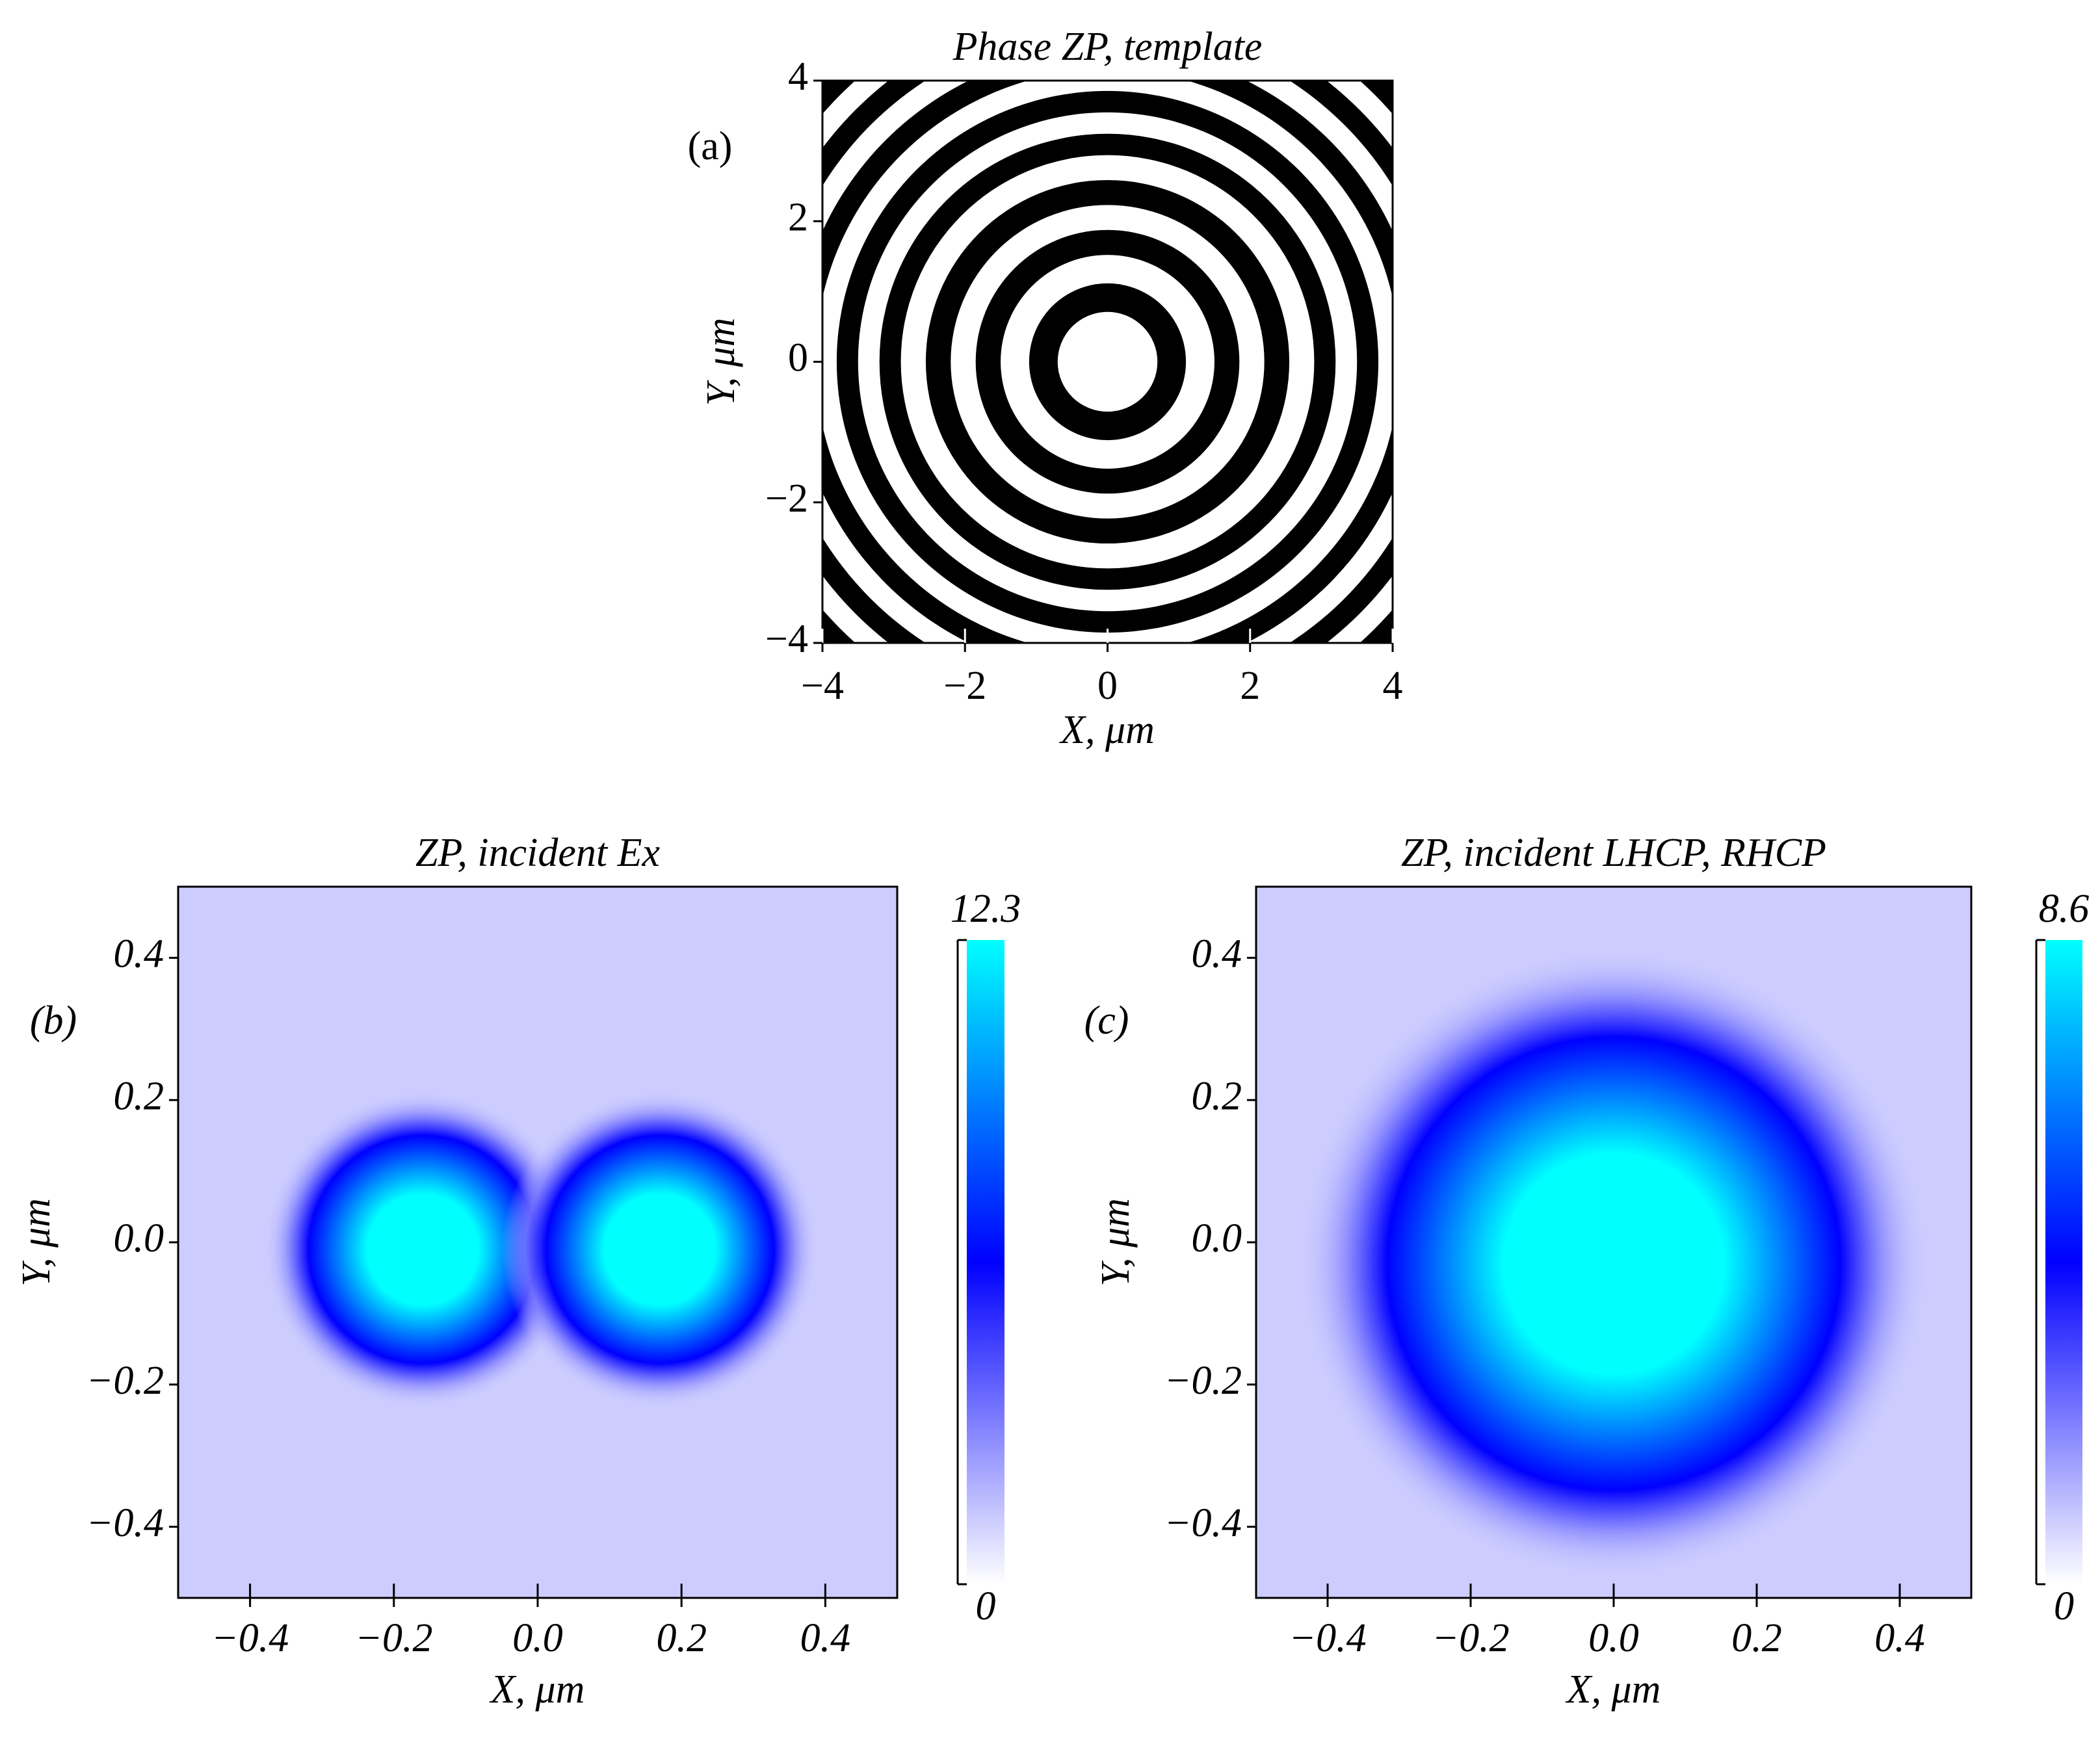 This screenshot has height=1737, width=2100. What do you see at coordinates (786, 499) in the screenshot?
I see `y-tick-label: −2` at bounding box center [786, 499].